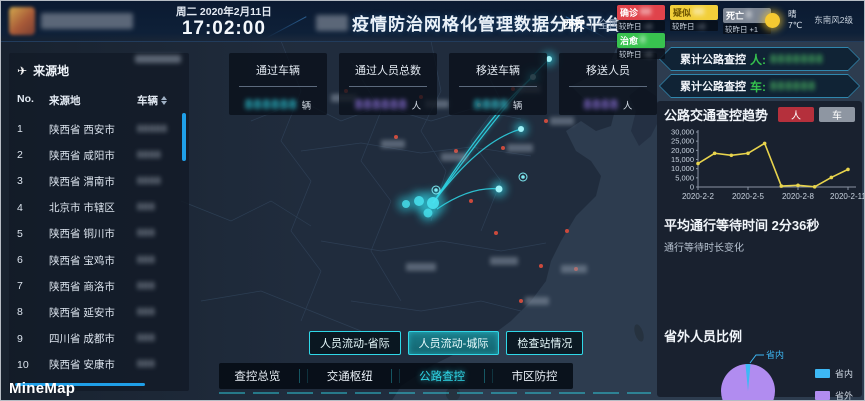  Describe the element at coordinates (491, 104) in the screenshot. I see `kpi-value-redacted: 8888` at that location.